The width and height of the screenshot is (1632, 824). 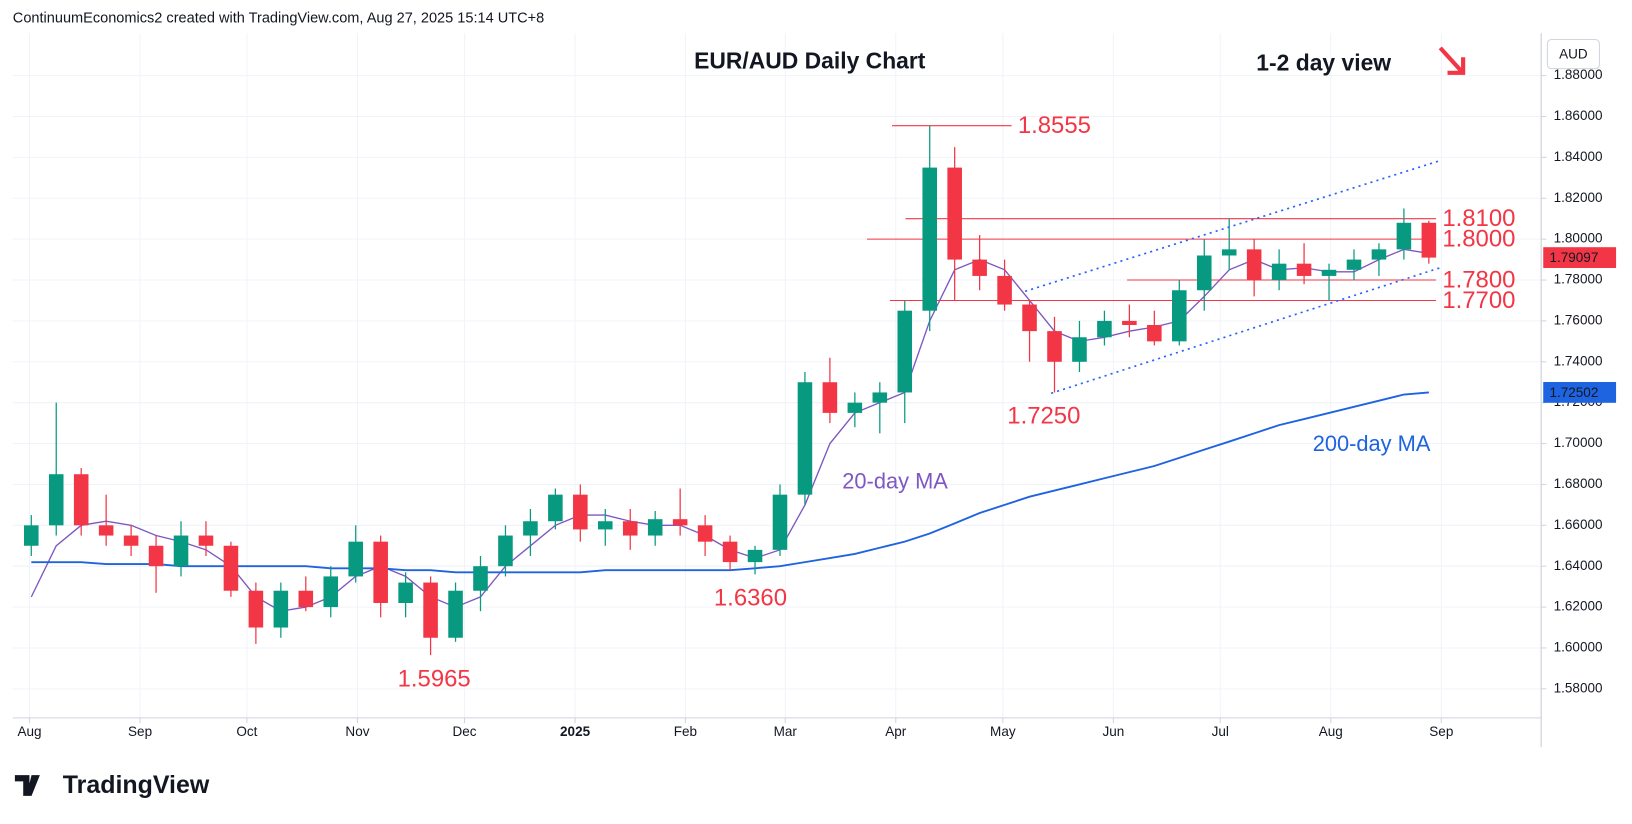 What do you see at coordinates (1054, 125) in the screenshot?
I see `level-label: 1.8555` at bounding box center [1054, 125].